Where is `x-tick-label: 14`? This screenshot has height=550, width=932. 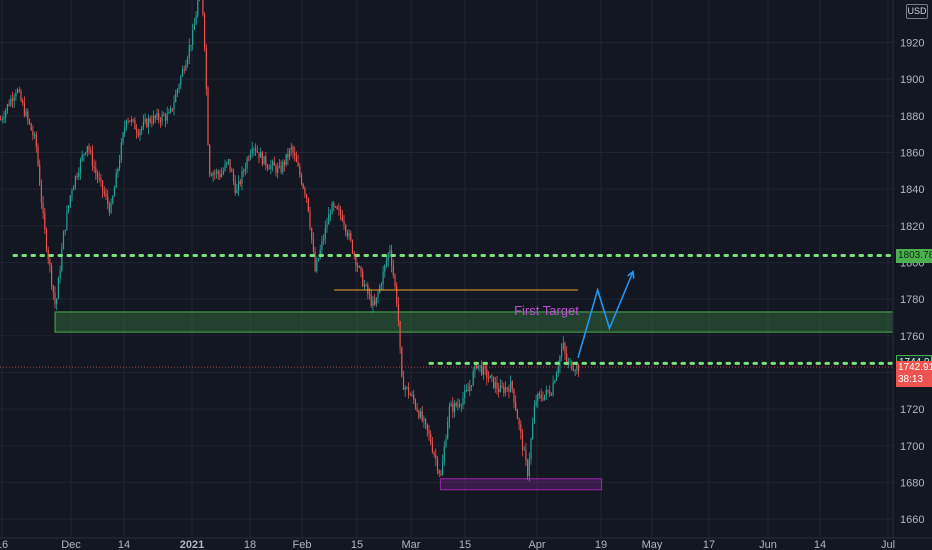
x-tick-label: 14 is located at coordinates (124, 544).